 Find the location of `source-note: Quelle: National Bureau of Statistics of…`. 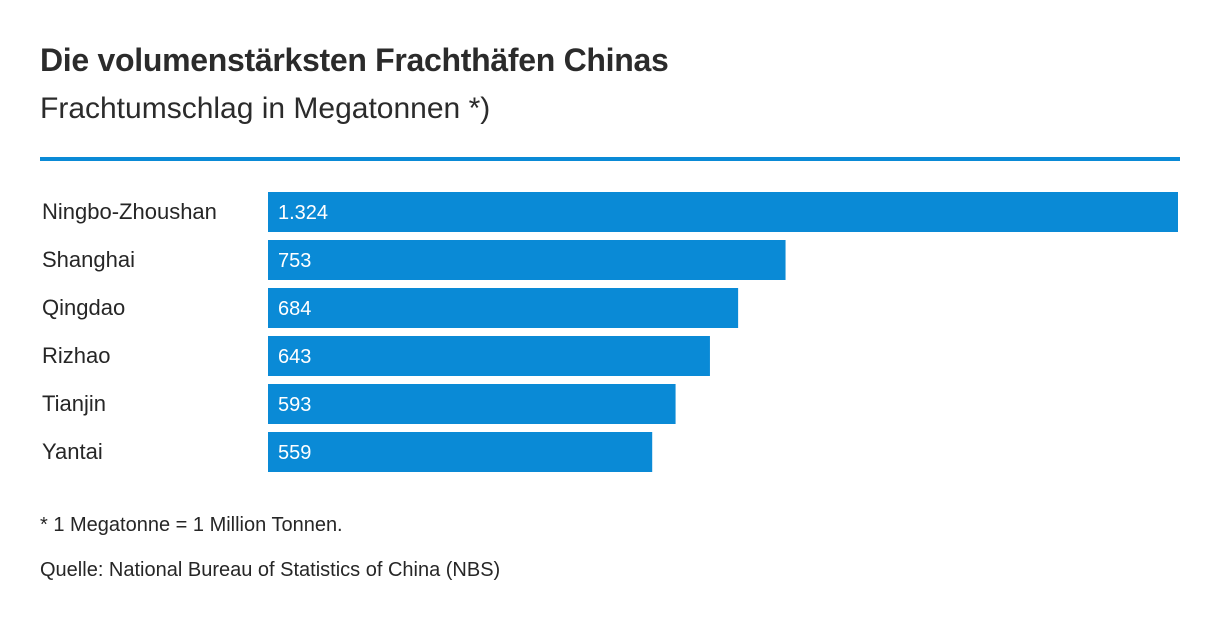

source-note: Quelle: National Bureau of Statistics of… is located at coordinates (270, 570).